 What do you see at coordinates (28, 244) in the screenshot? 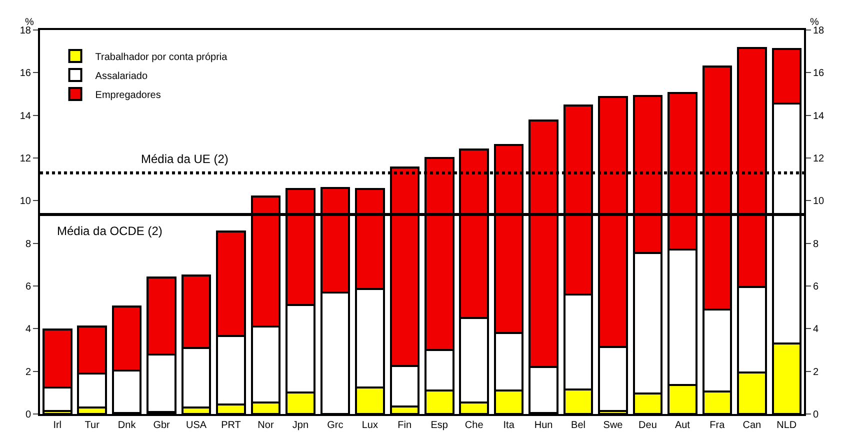
I see `y-tick-label: 8` at bounding box center [28, 244].